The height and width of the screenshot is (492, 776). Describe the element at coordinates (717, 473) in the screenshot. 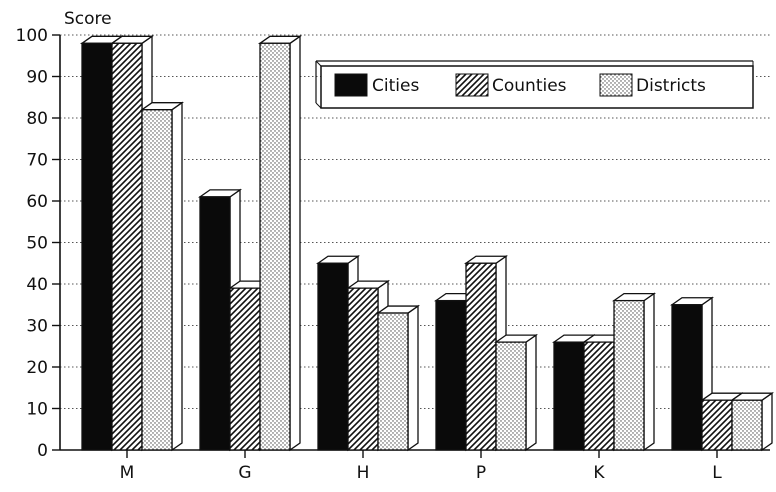

I see `x-tick-label: L` at that location.